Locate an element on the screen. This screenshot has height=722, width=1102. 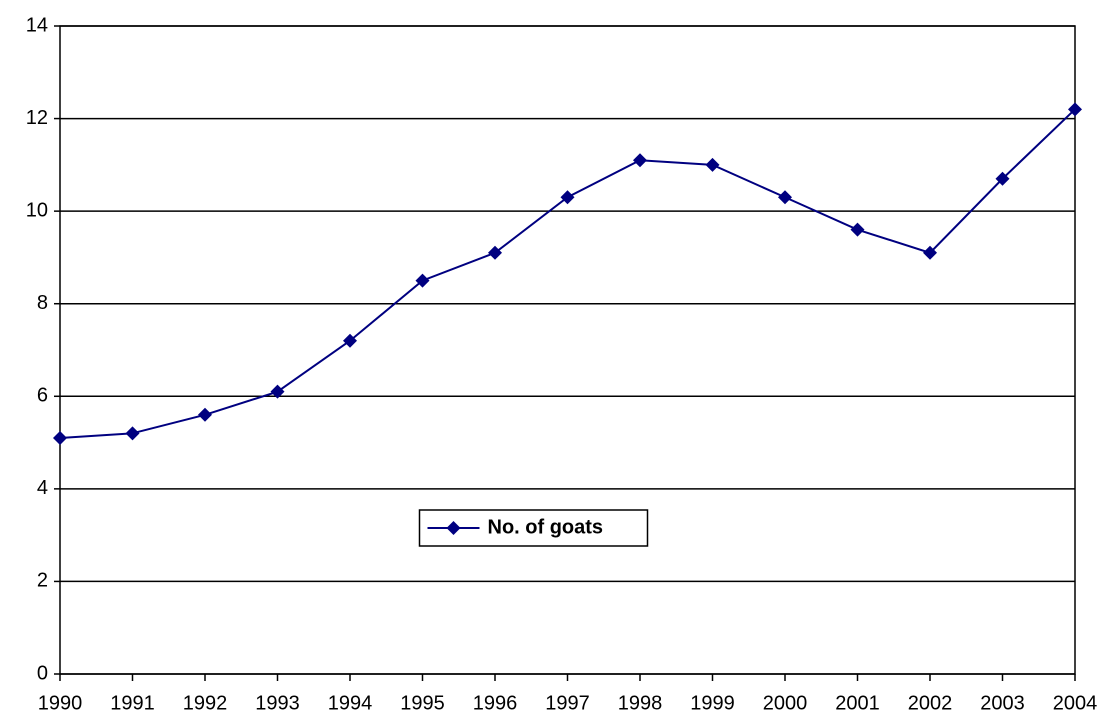
legend-marker is located at coordinates (453, 528).